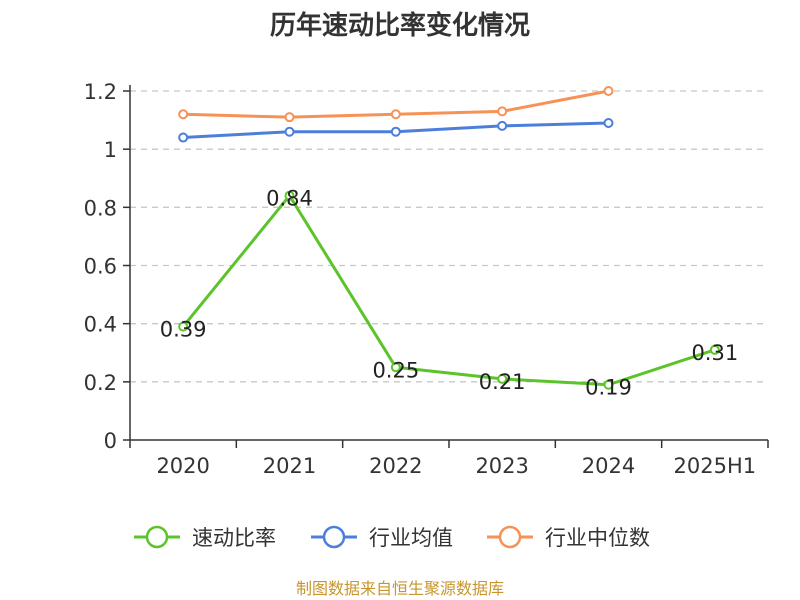 The image size is (800, 600). Describe the element at coordinates (100, 325) in the screenshot. I see `y-tick-label: 0.4` at that location.